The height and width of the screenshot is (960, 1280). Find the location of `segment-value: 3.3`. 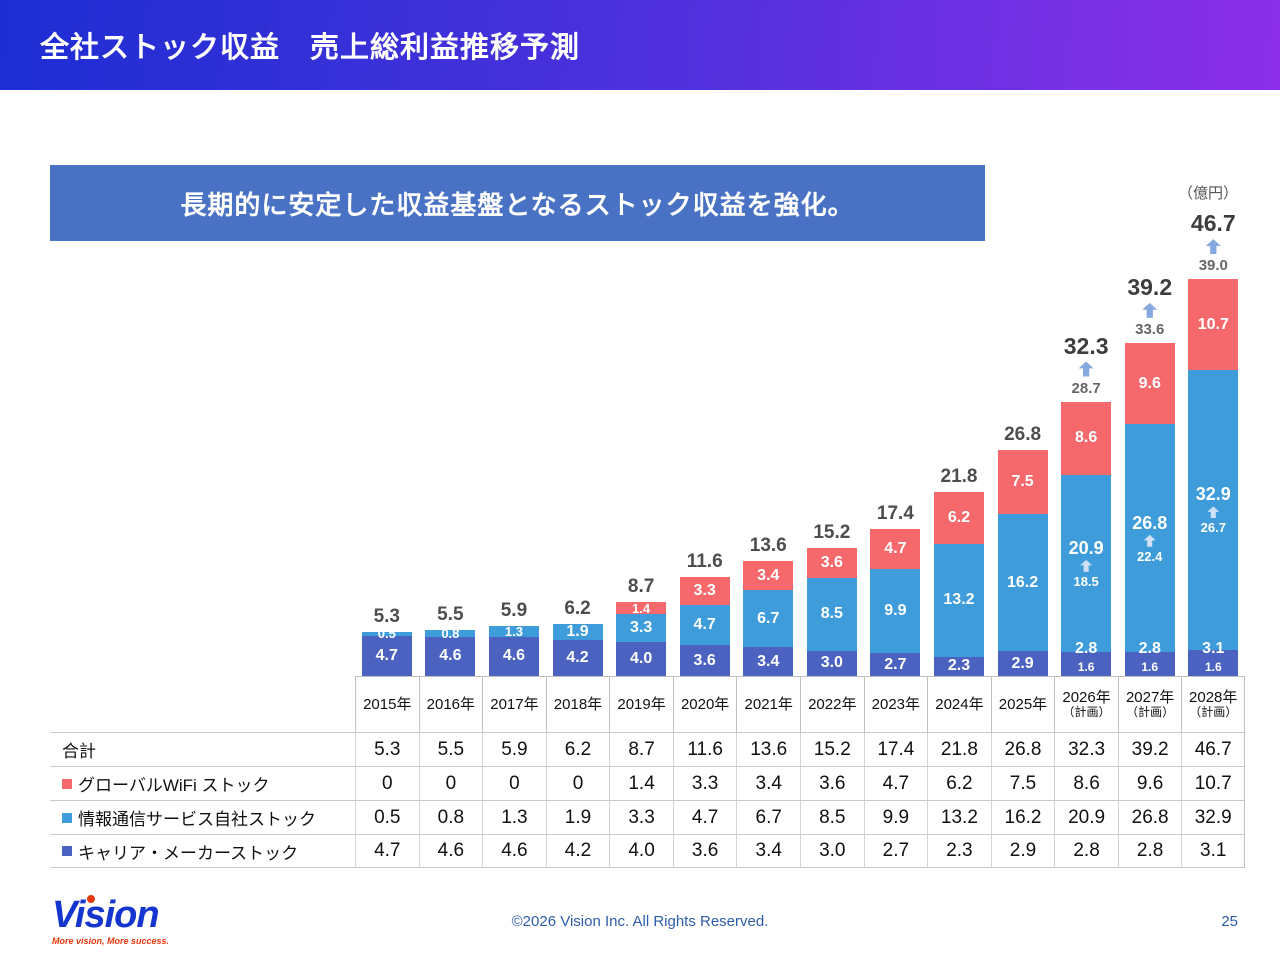

segment-value: 3.3 is located at coordinates (641, 627).